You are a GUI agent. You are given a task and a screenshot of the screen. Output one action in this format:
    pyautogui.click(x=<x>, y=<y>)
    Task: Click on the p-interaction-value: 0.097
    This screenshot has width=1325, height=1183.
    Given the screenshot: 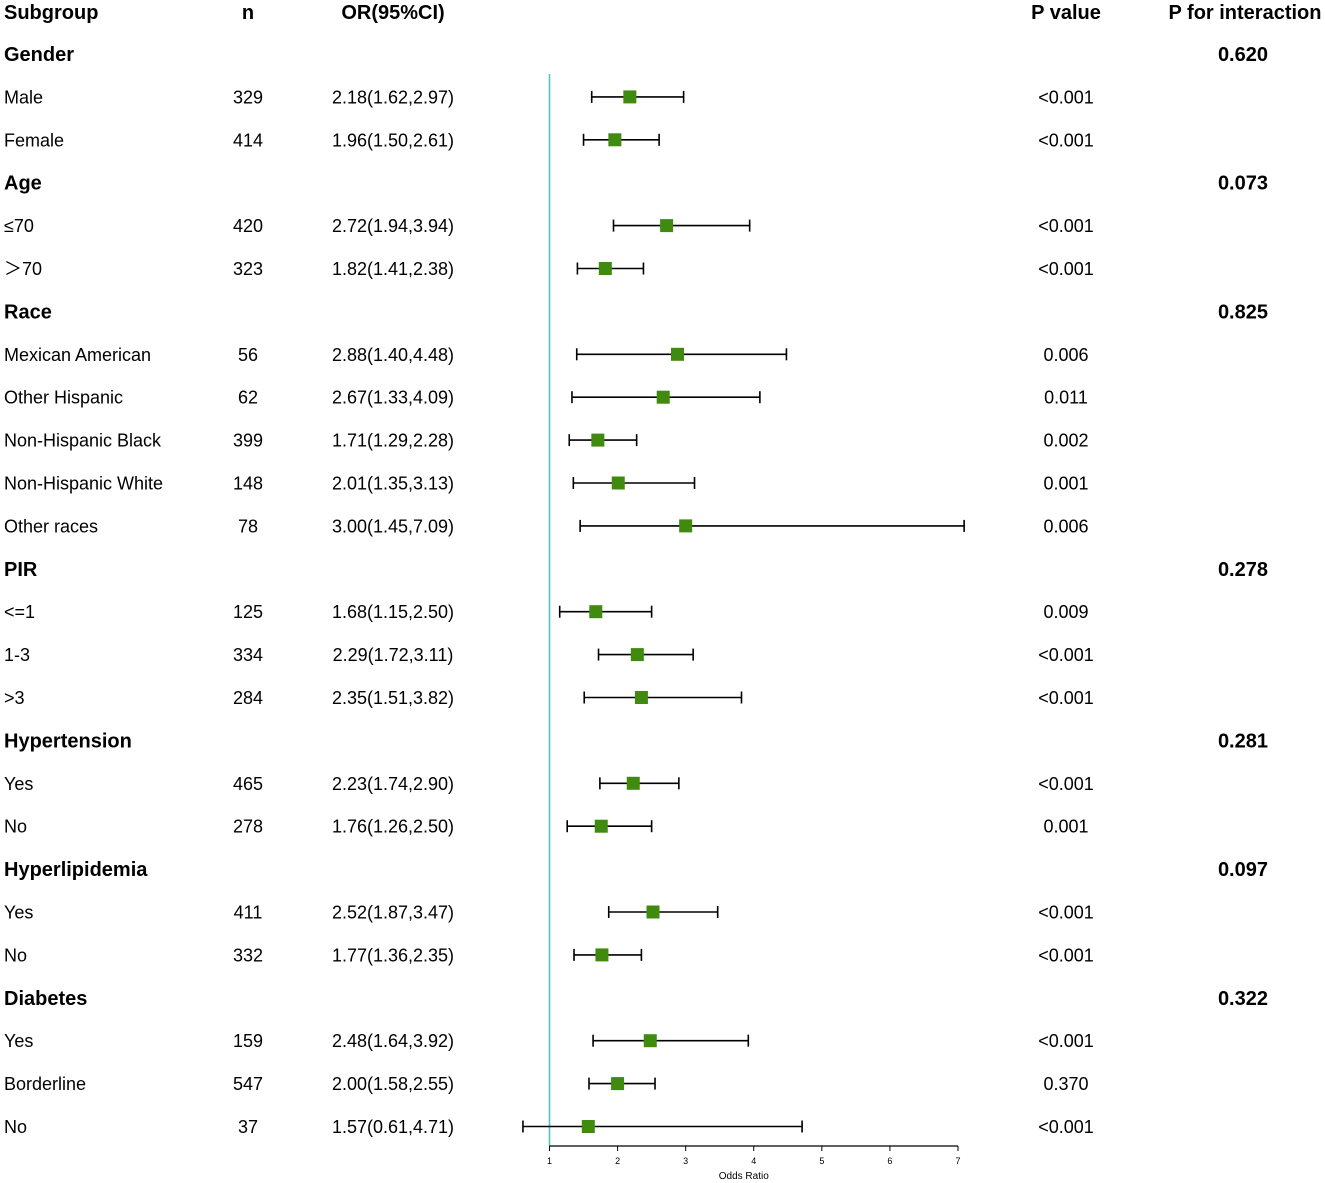 What is the action you would take?
    pyautogui.click(x=1243, y=870)
    